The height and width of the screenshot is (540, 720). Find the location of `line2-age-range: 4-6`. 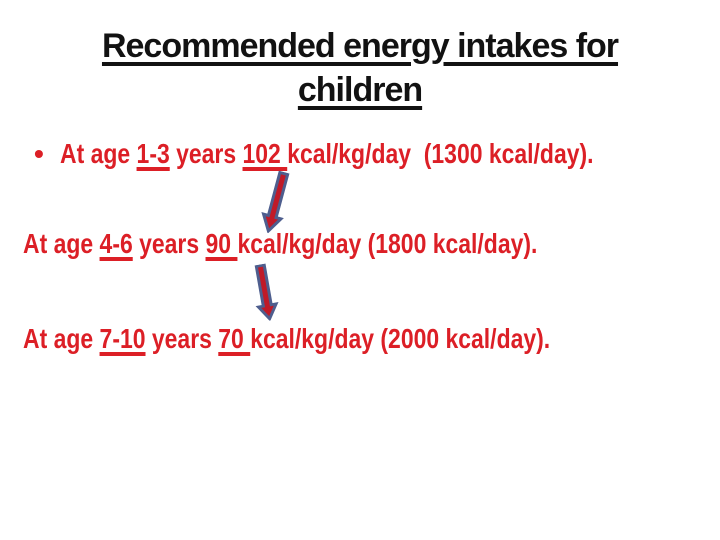

line2-age-range: 4-6 is located at coordinates (116, 243).